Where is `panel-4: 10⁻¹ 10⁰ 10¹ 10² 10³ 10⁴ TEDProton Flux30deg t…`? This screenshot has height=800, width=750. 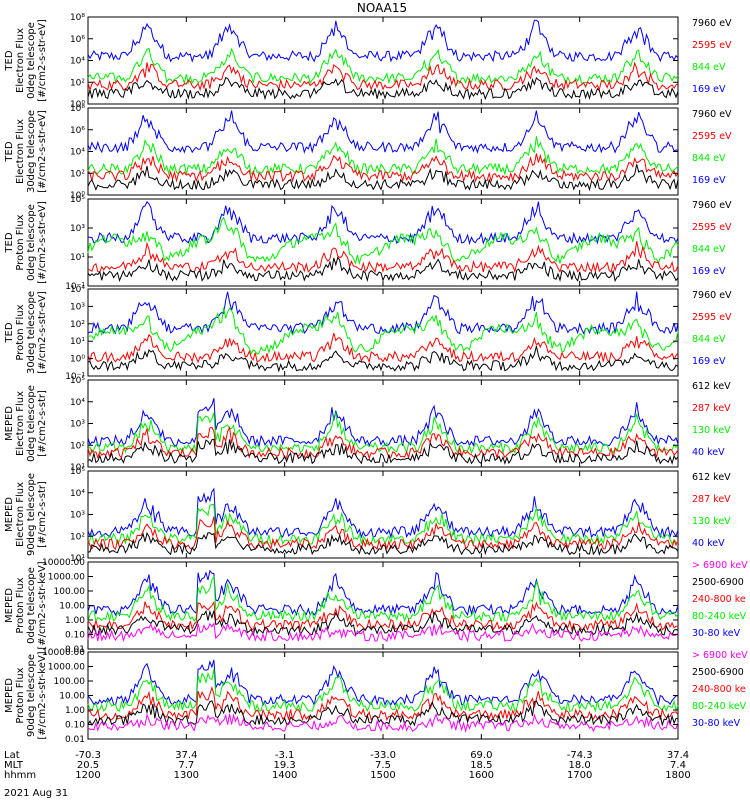 panel-4: 10⁻¹ 10⁰ 10¹ 10² 10³ 10⁴ TEDProton Flux30deg t… is located at coordinates (368, 333).